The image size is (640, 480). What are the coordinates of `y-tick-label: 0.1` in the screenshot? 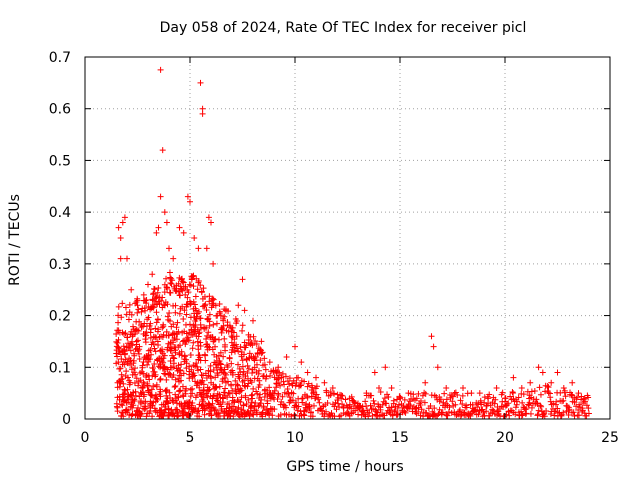 It's located at (60, 368).